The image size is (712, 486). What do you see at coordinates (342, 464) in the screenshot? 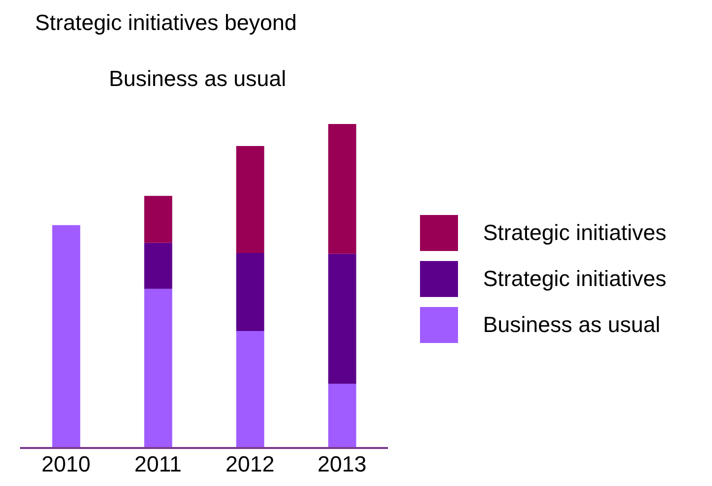
I see `x-tick-label: 2013` at bounding box center [342, 464].